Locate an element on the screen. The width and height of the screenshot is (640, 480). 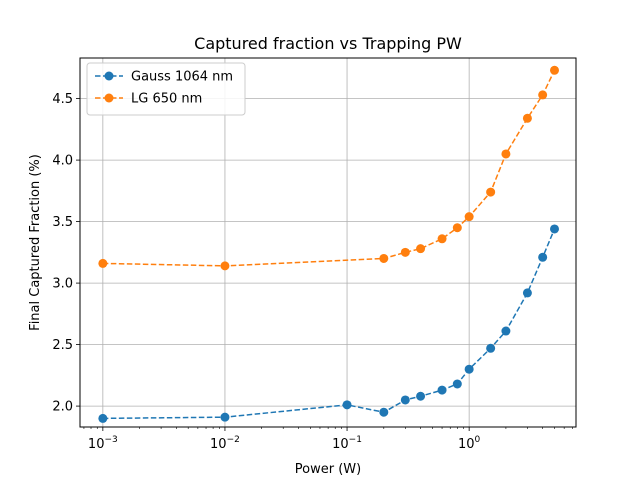
y-tick-label: 4.0 is located at coordinates (62, 161).